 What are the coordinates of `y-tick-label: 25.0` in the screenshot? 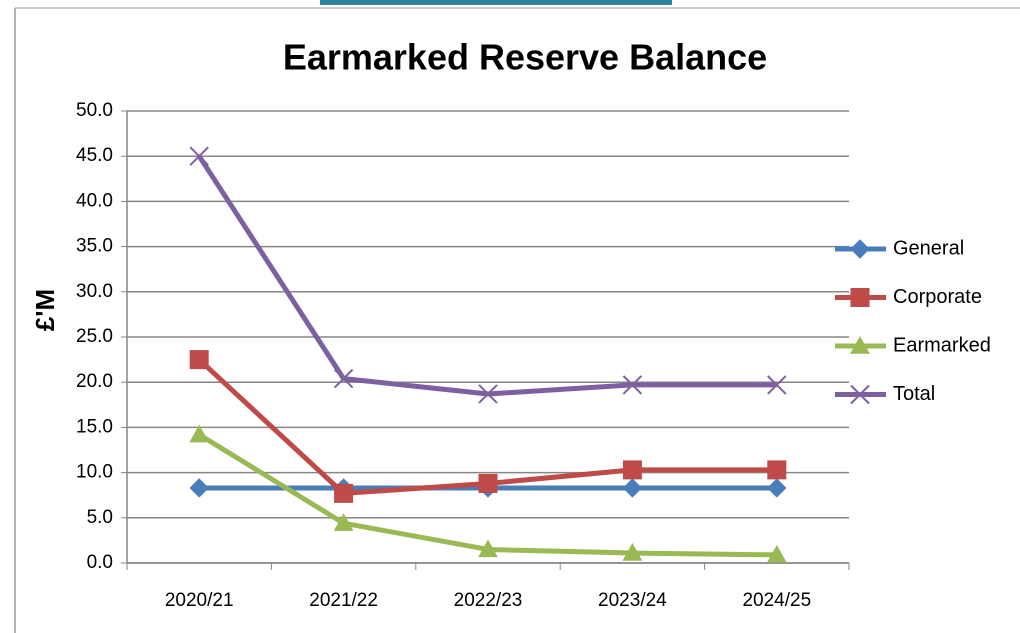 It's located at (94, 336).